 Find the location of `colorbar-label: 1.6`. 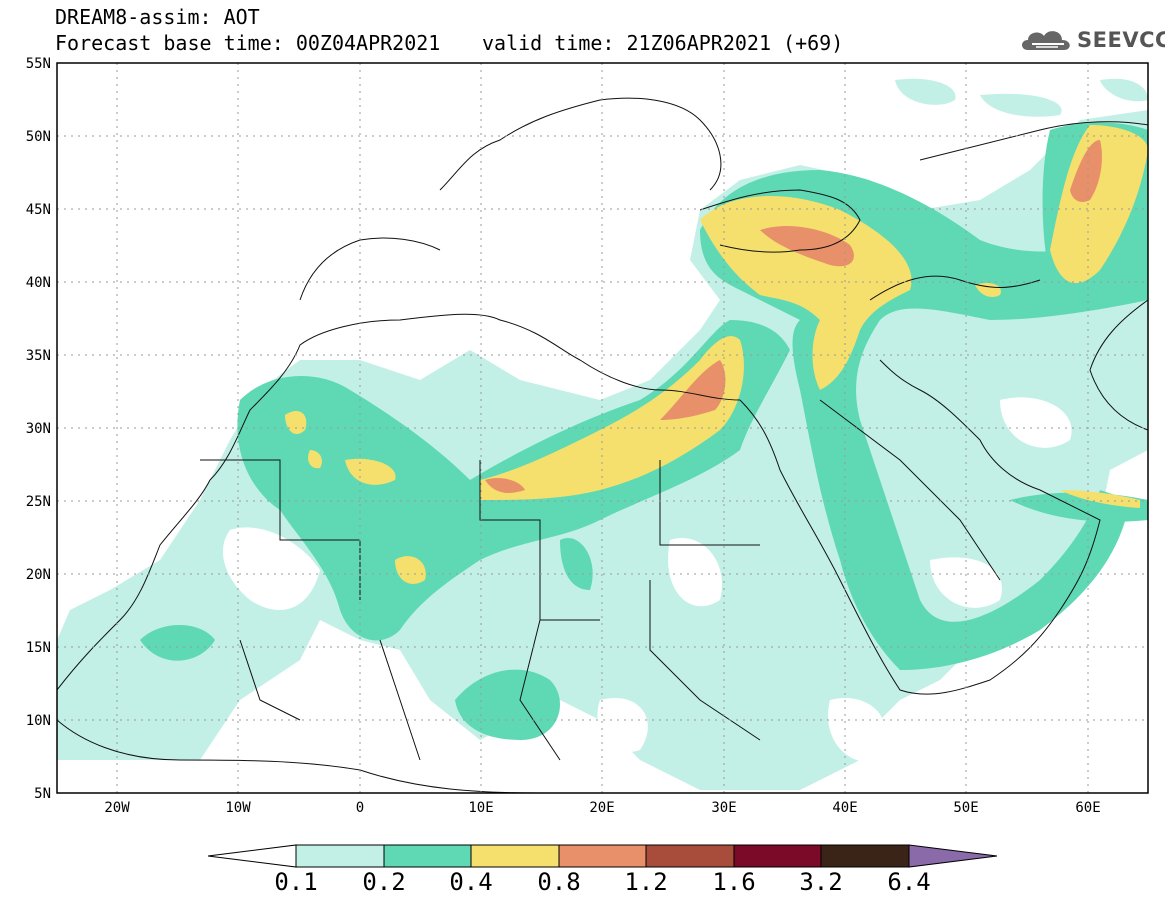

colorbar-label: 1.6 is located at coordinates (734, 882).